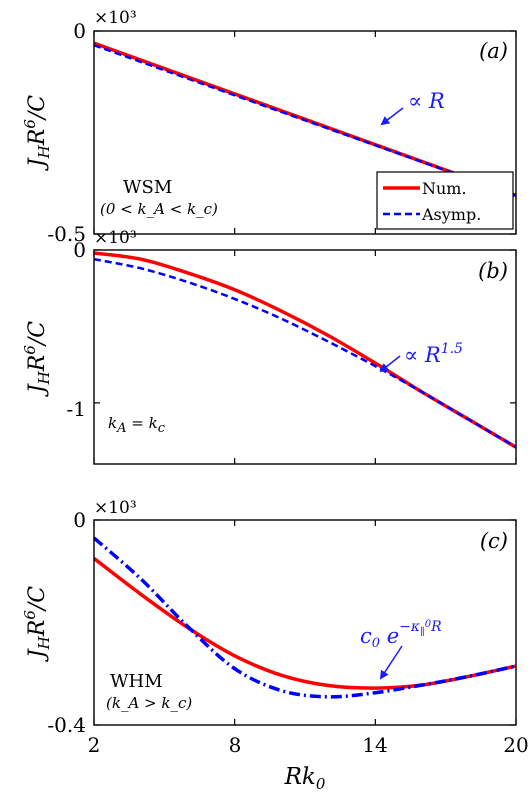  I want to click on panel-a-ytick-bottom: -0.5, so click(66, 234).